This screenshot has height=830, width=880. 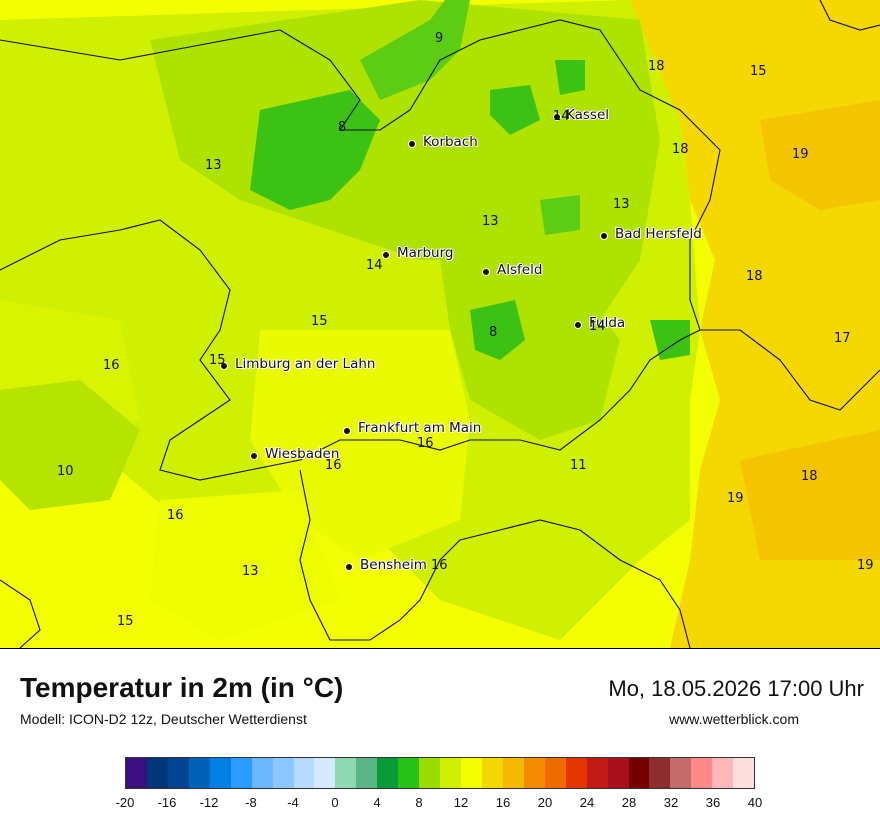 What do you see at coordinates (386, 255) in the screenshot?
I see `city-dot-marburg` at bounding box center [386, 255].